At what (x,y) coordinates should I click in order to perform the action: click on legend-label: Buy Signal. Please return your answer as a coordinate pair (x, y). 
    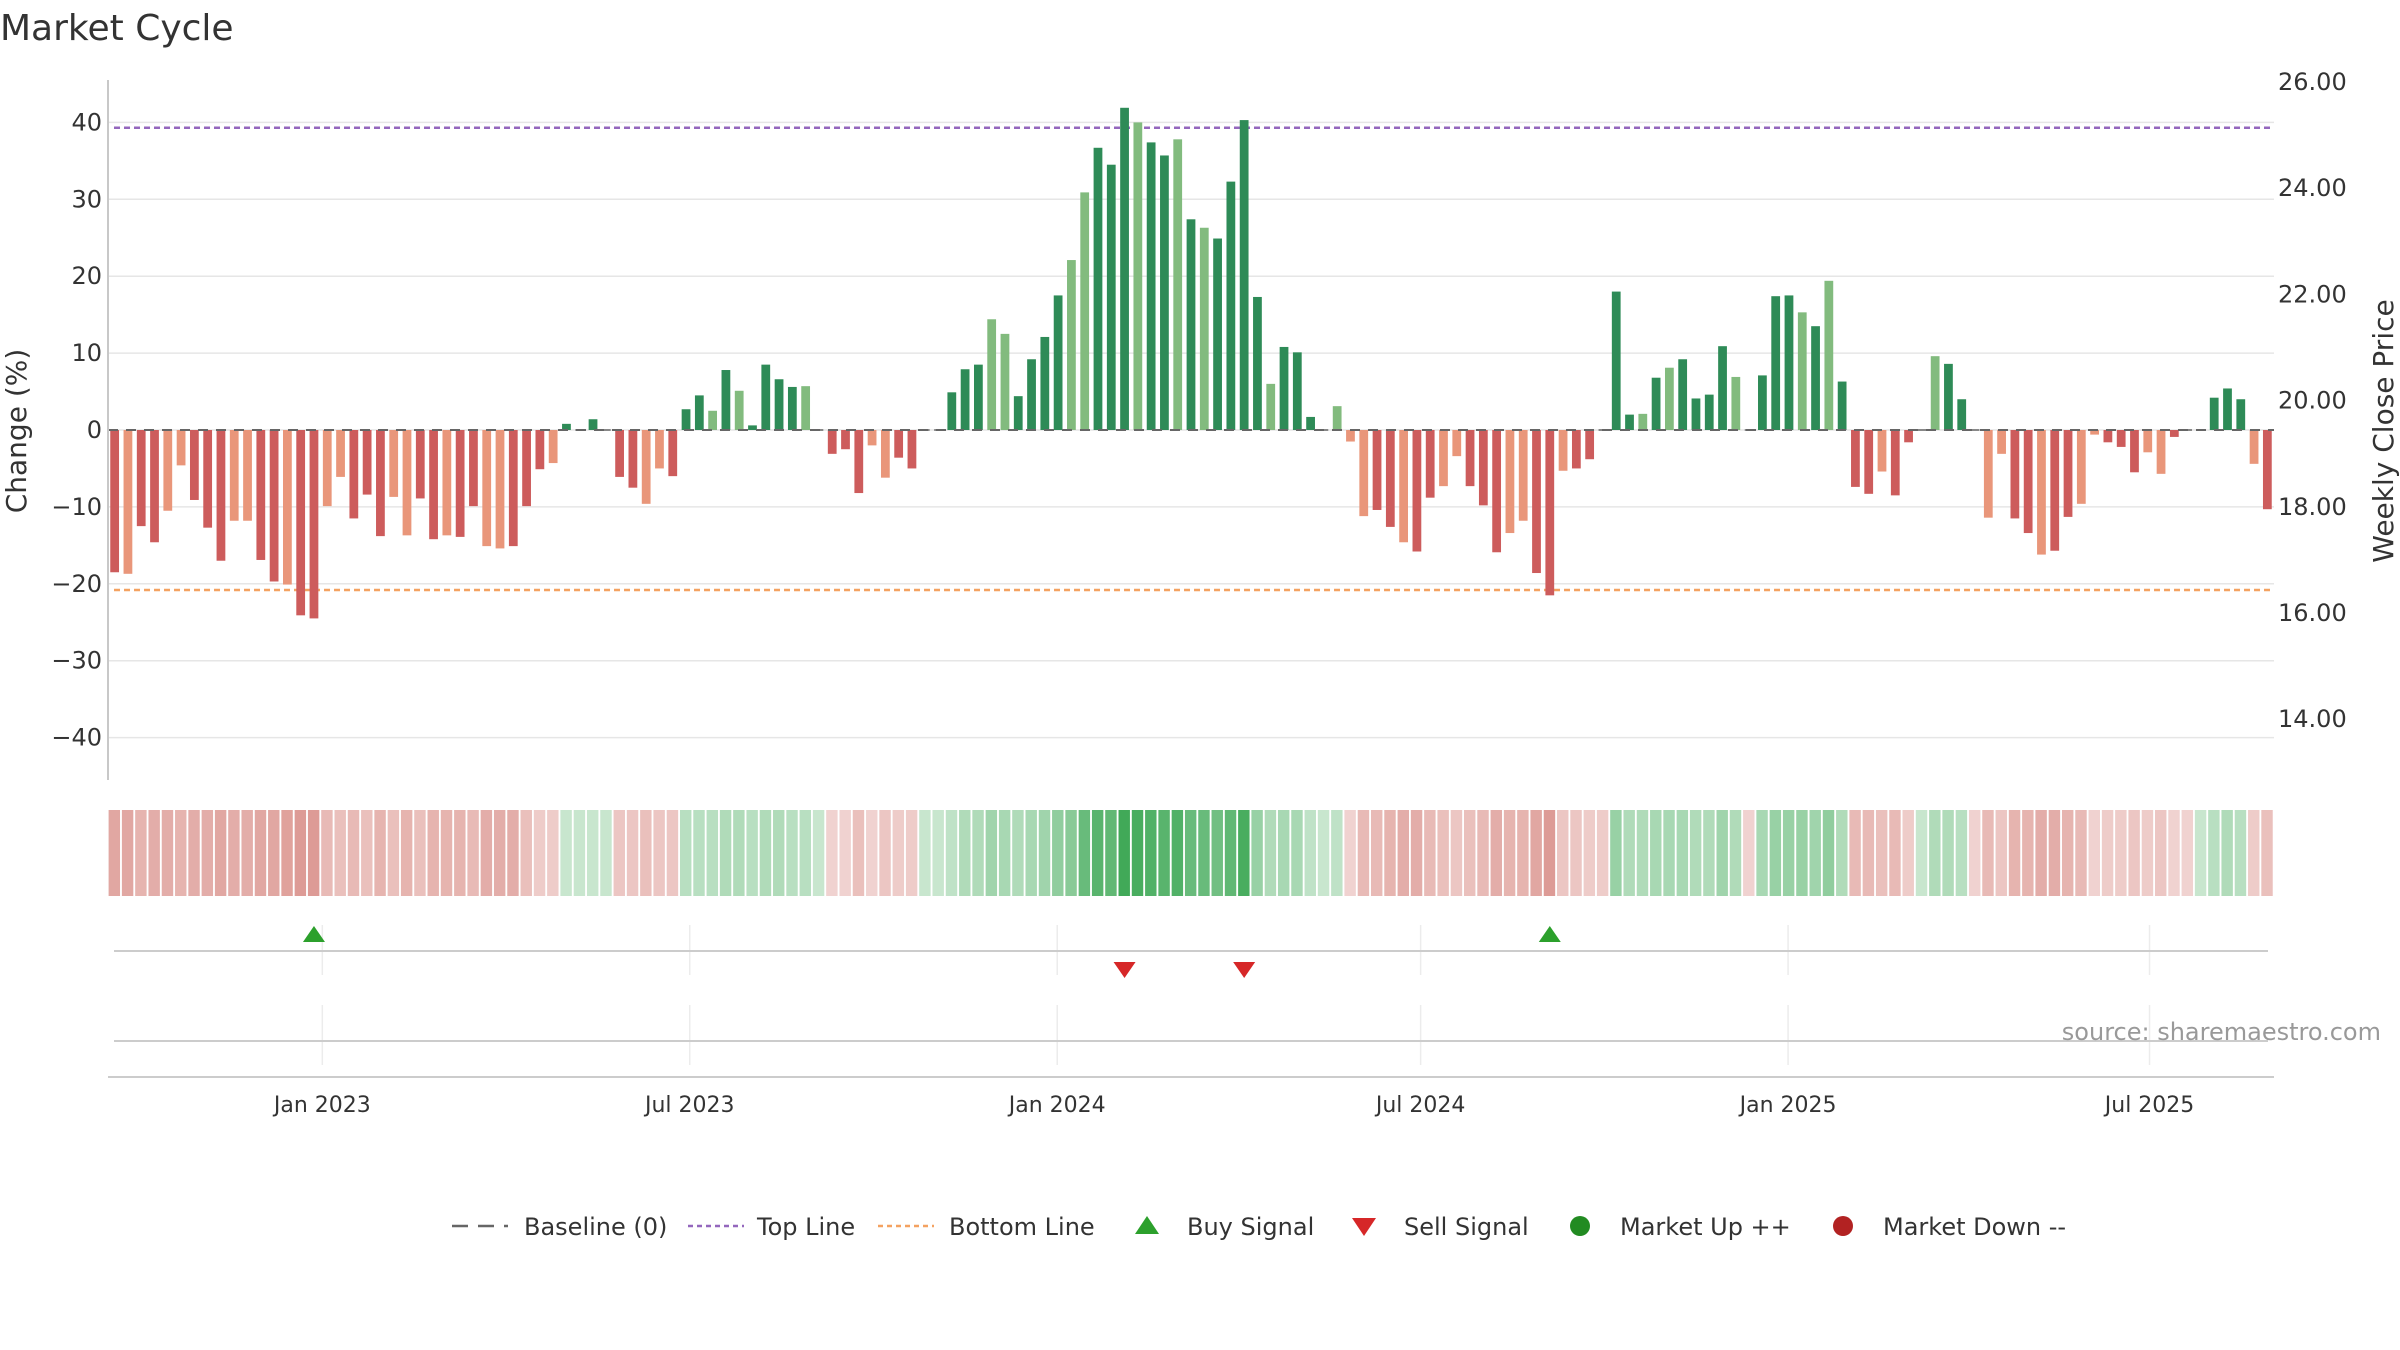
    Looking at the image, I should click on (1250, 1227).